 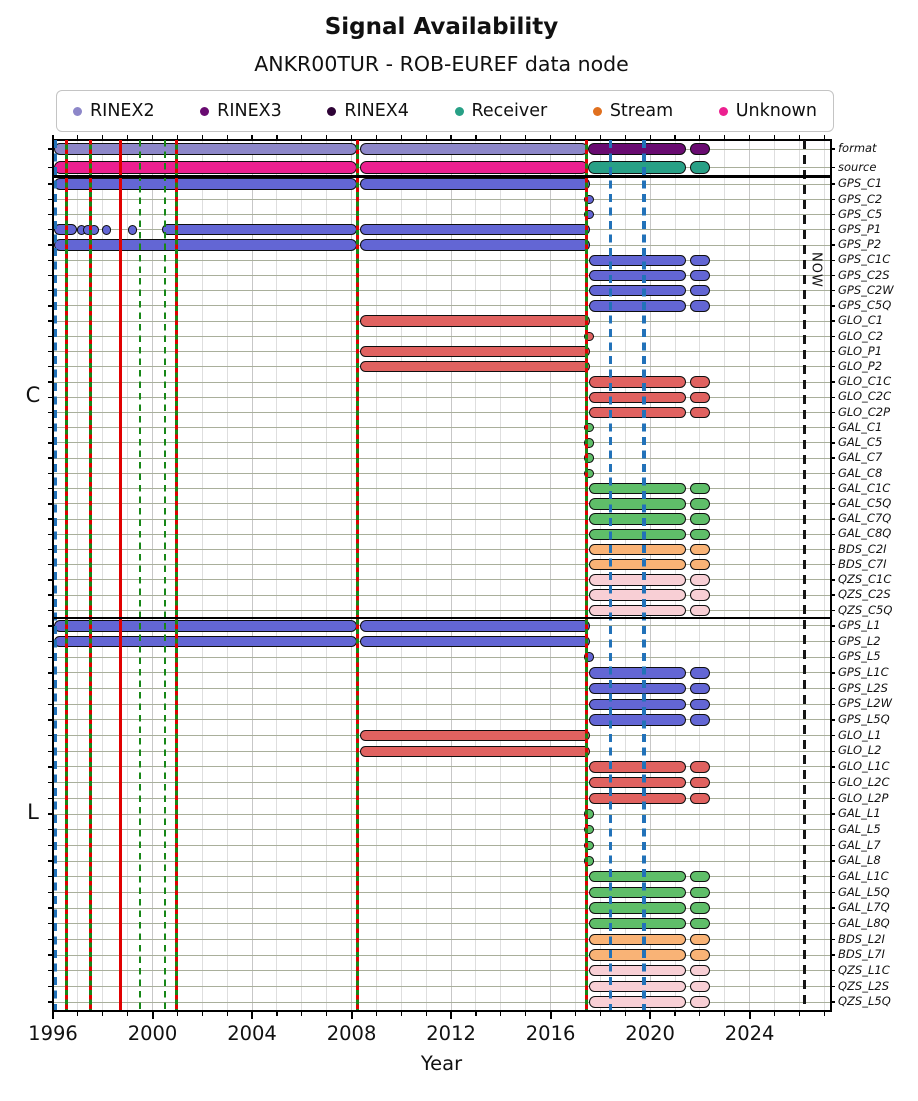 What do you see at coordinates (865, 579) in the screenshot?
I see `row-label: QZS_C1C` at bounding box center [865, 579].